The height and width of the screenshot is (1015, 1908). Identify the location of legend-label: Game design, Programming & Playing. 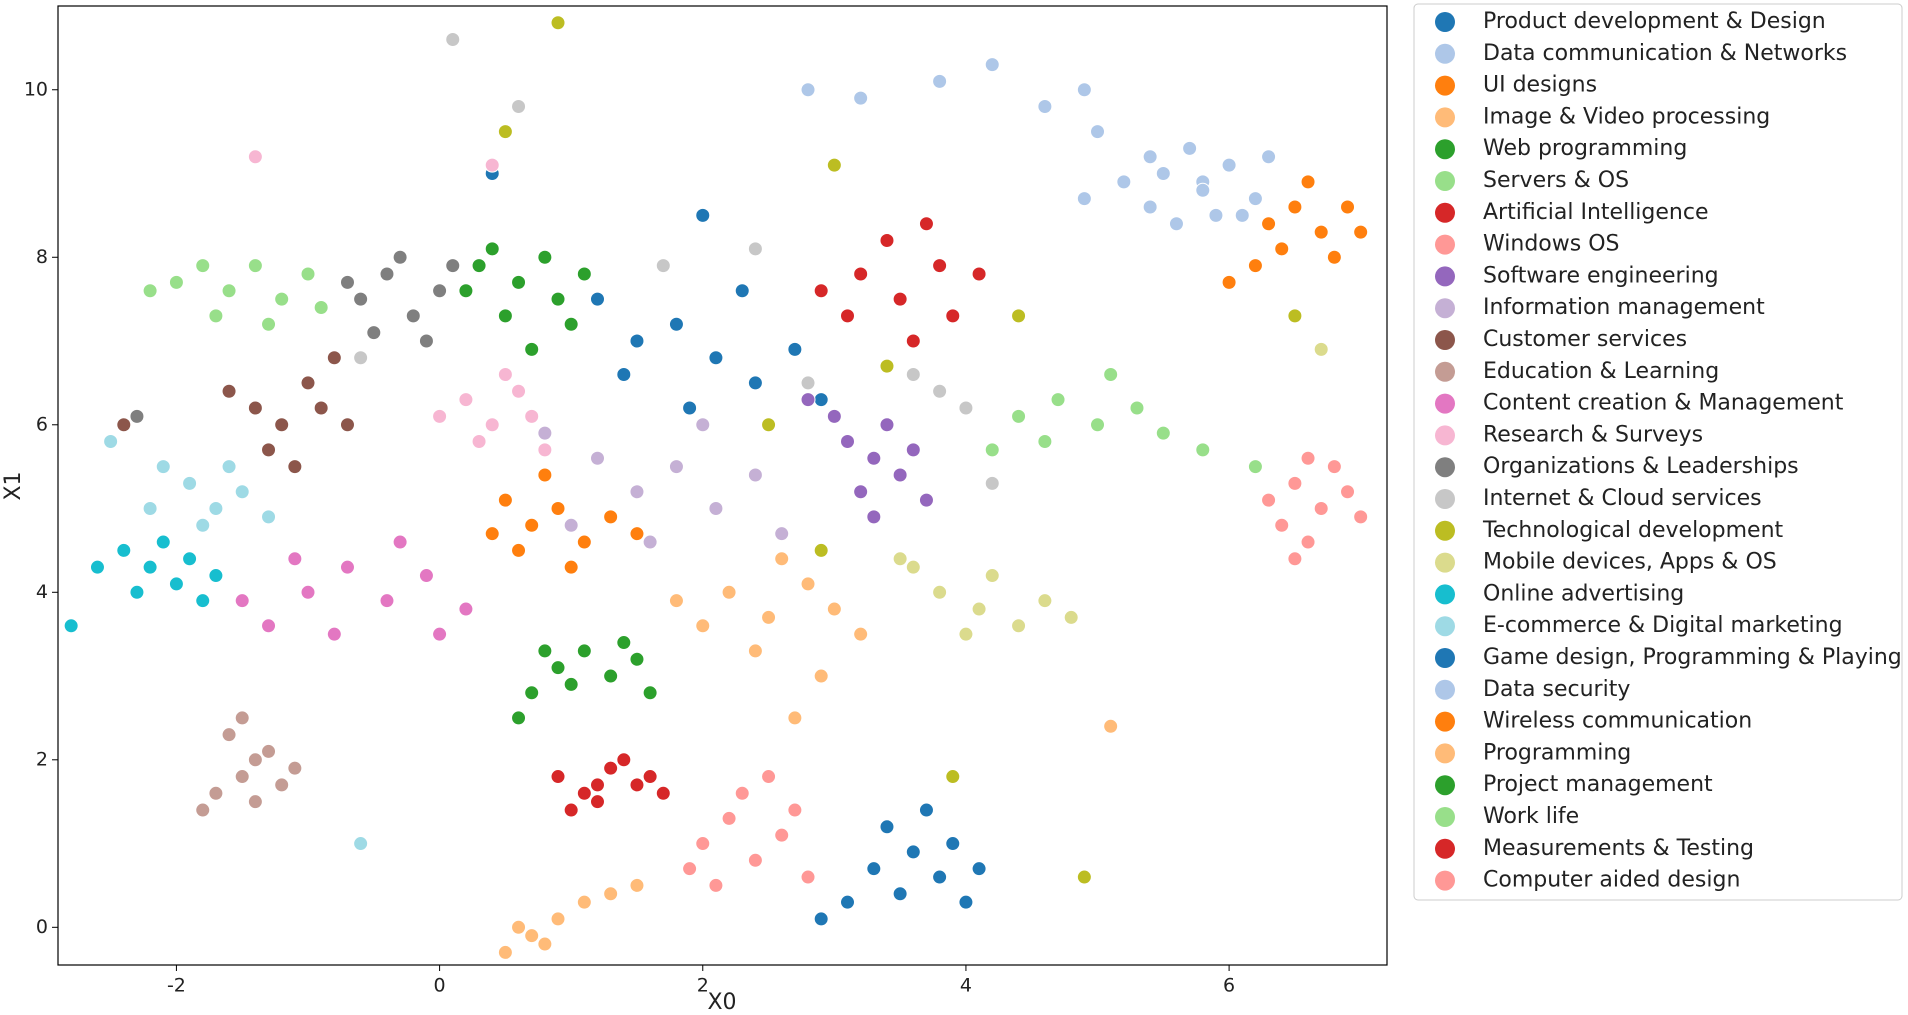
(1692, 657).